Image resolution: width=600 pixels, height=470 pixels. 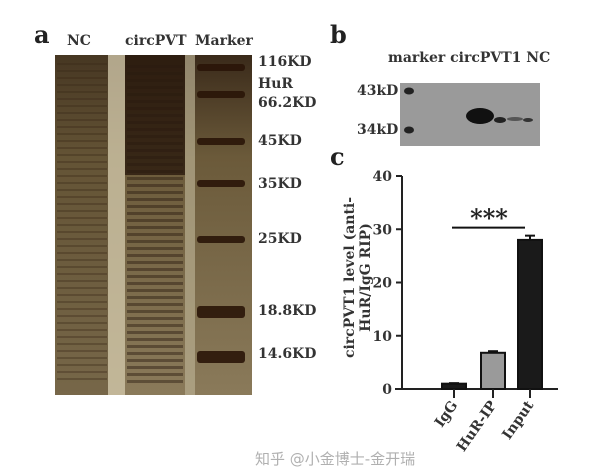 What do you see at coordinates (515, 119) in the screenshot?
I see `nc-band-faint` at bounding box center [515, 119].